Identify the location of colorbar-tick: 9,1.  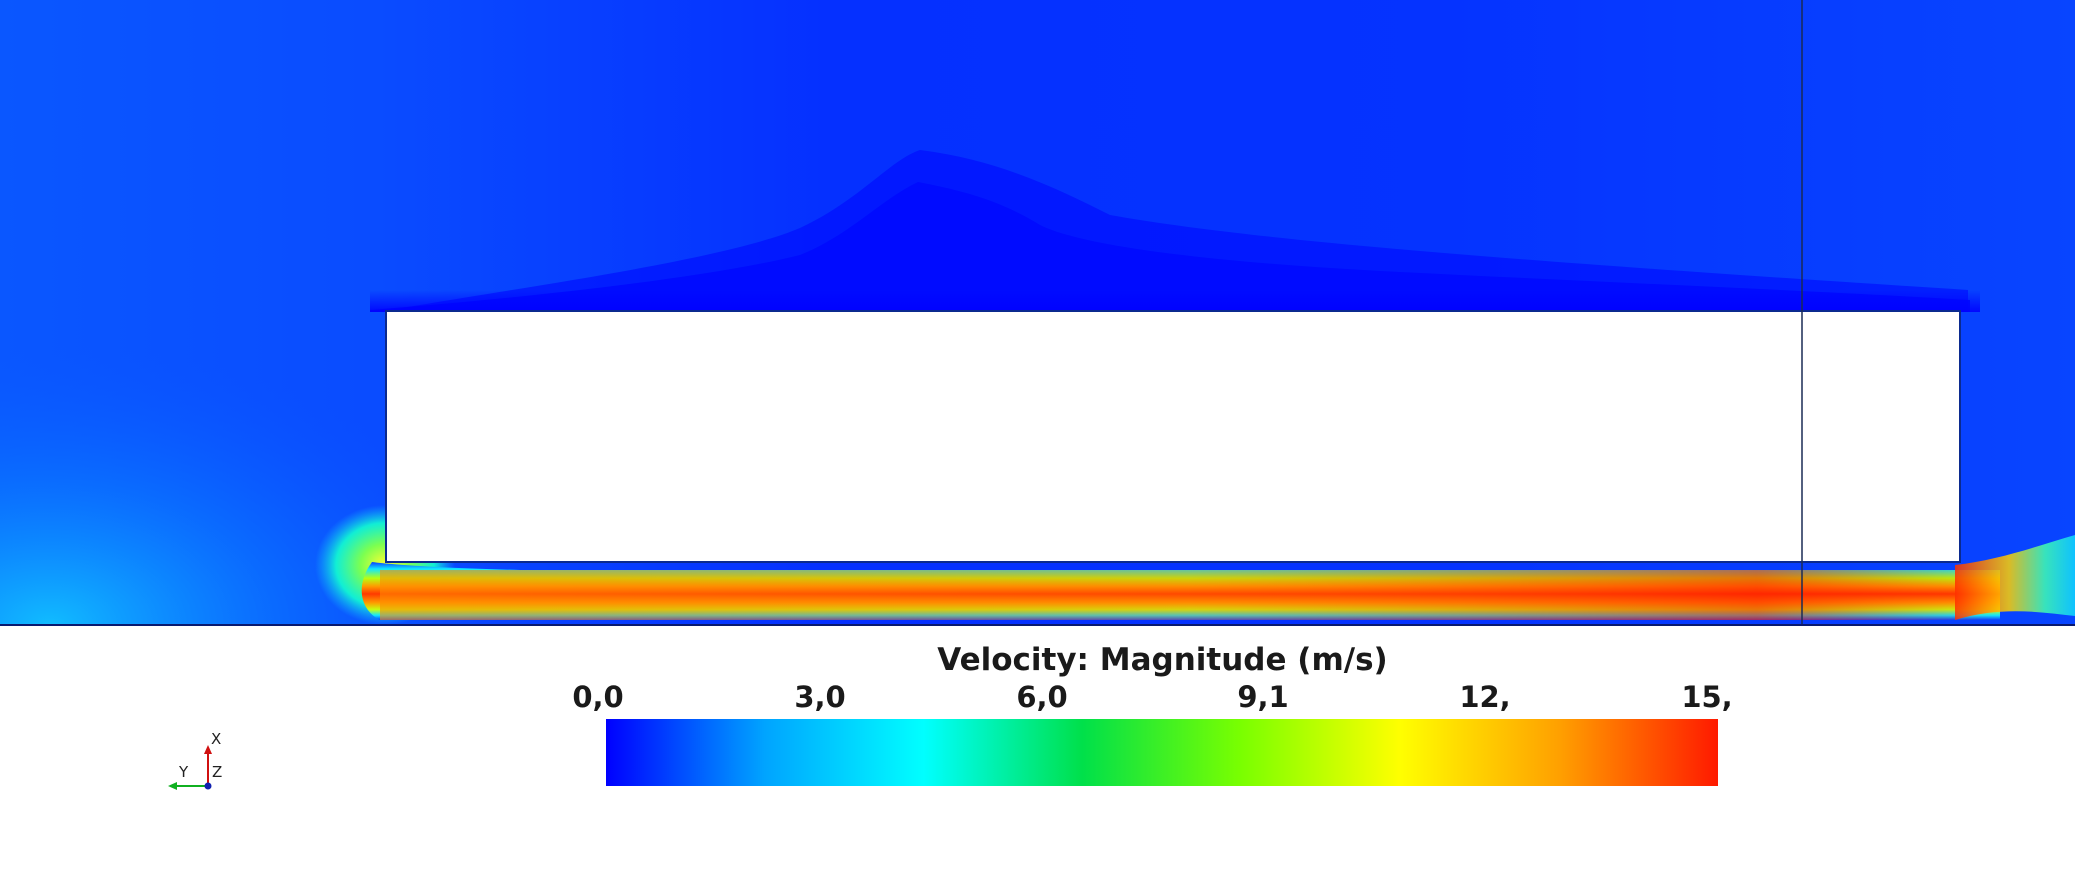
(1263, 697).